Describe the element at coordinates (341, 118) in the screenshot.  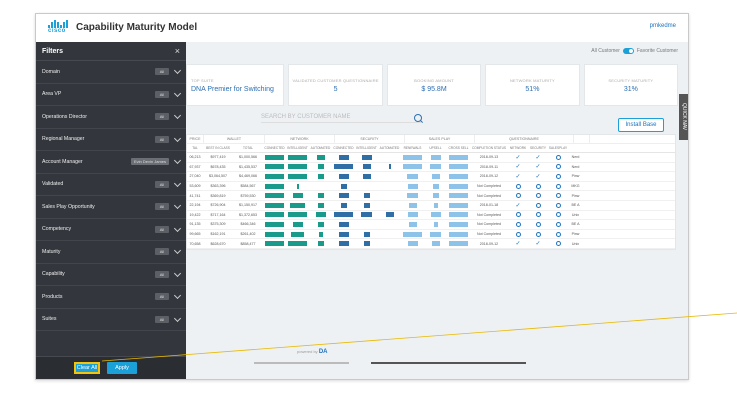
I see `search-input: SEARCH BY CUSTOMER NAME` at that location.